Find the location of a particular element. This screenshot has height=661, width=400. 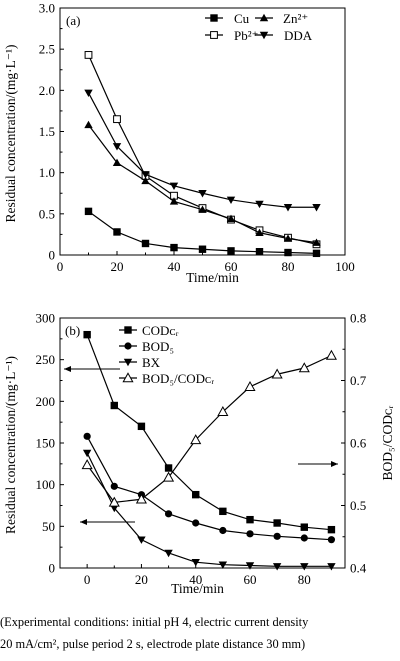

y-tick-label-b: 0 is located at coordinates (52, 568).